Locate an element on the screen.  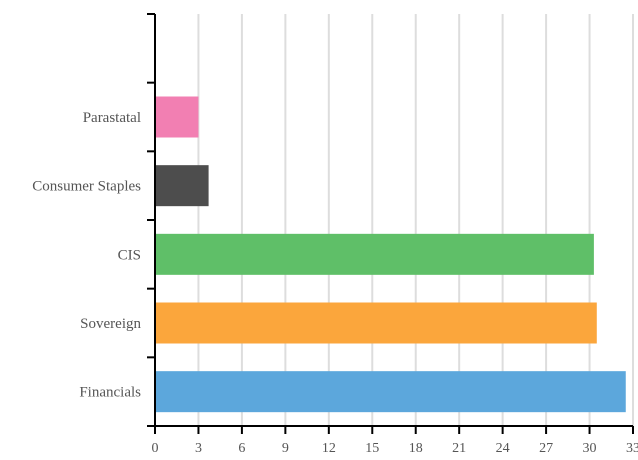
category-label-financials: Financials is located at coordinates (110, 393).